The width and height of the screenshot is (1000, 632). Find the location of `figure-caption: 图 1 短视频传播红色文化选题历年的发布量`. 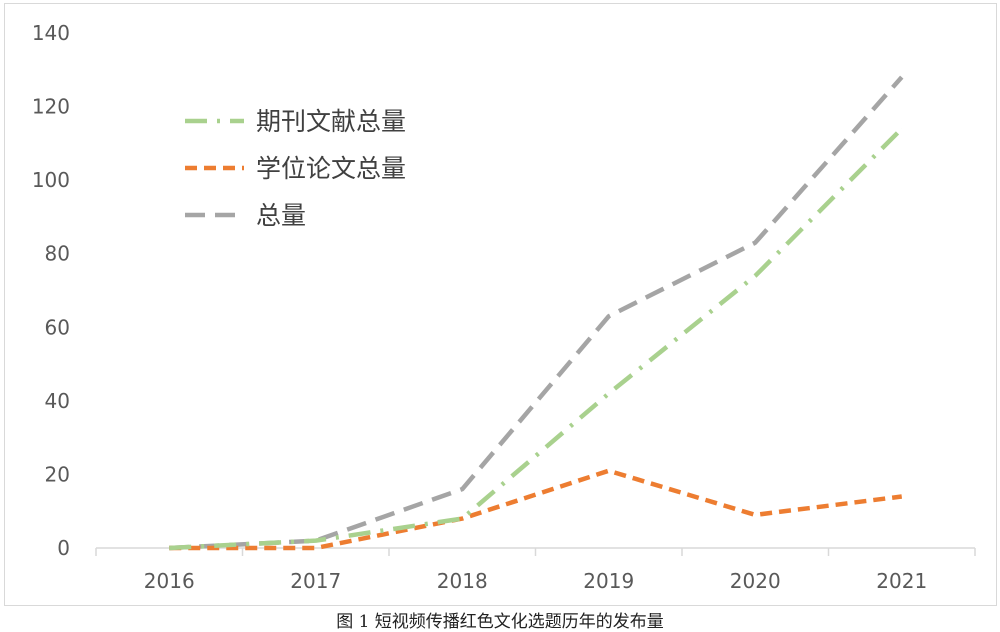

figure-caption: 图 1 短视频传播红色文化选题历年的发布量 is located at coordinates (500, 622).